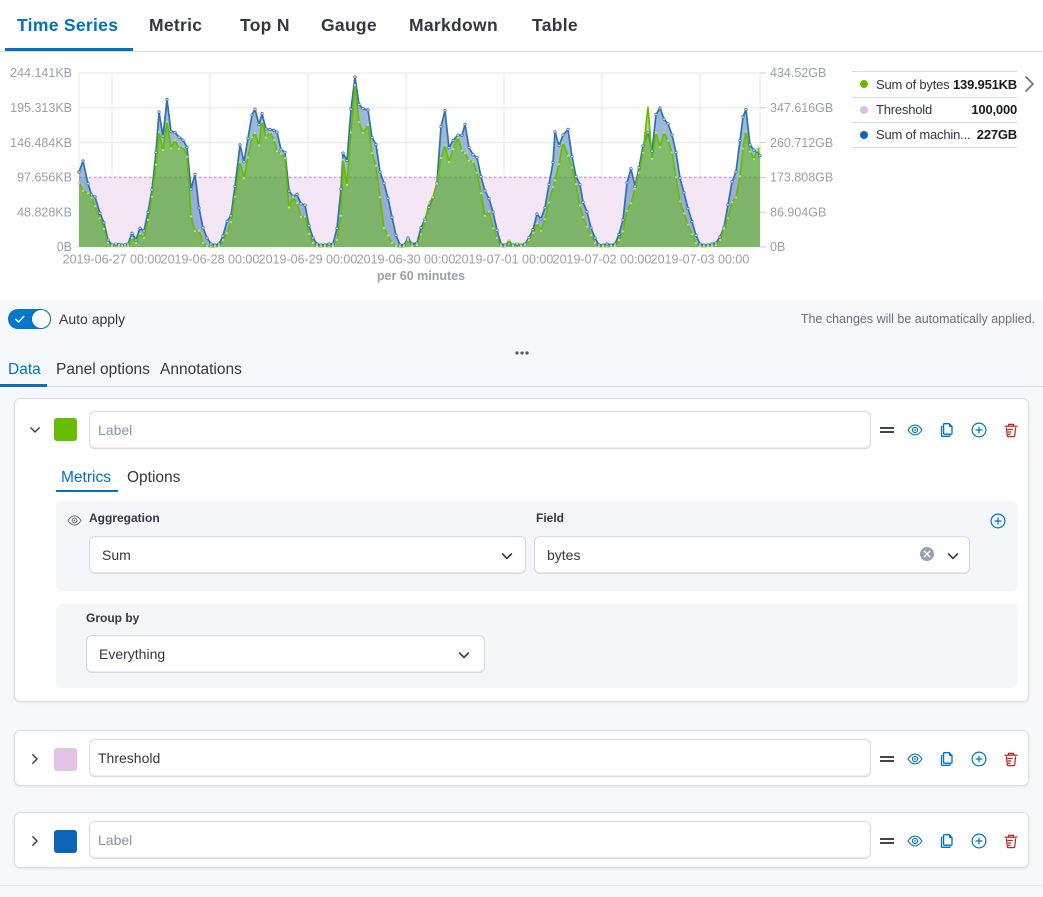  Describe the element at coordinates (41, 108) in the screenshot. I see `svg-text: 195.313KB` at that location.